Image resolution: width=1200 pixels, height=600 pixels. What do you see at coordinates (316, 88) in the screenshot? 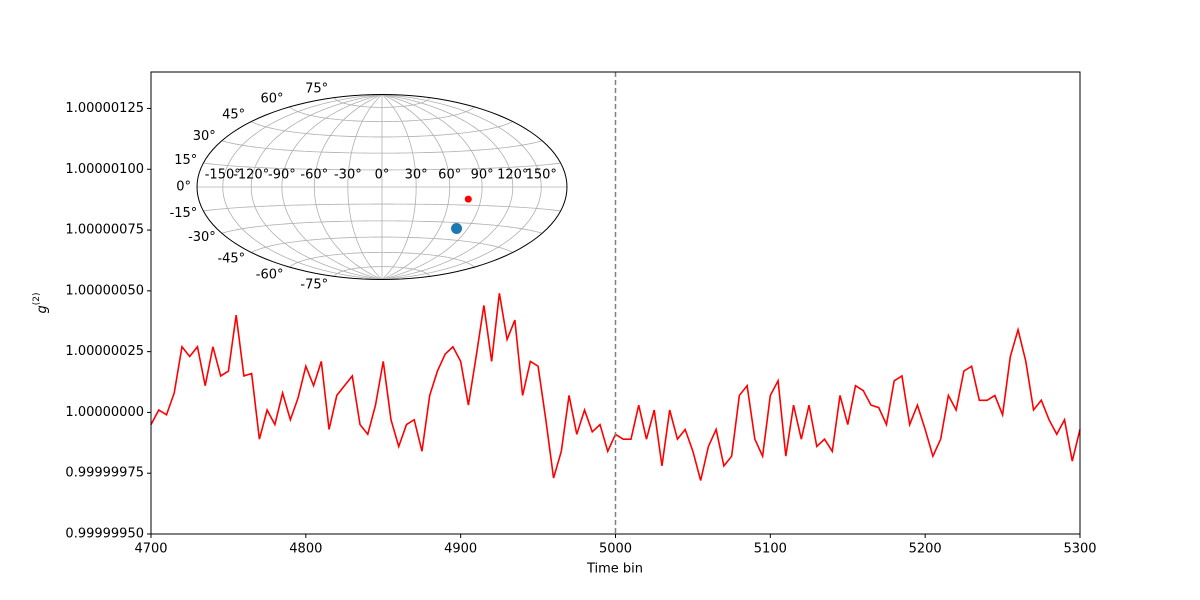
I see `latitude-label: 75°` at bounding box center [316, 88].